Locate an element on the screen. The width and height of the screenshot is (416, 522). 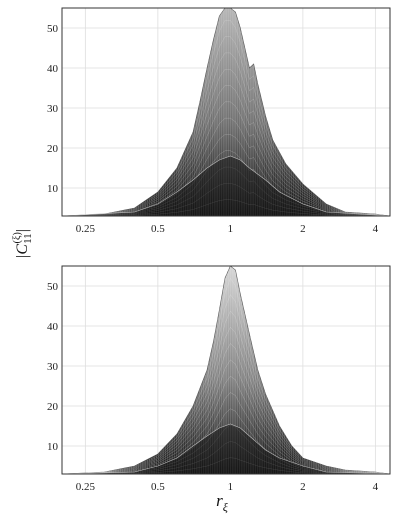
x-ticks-top: 0.25 0.5 1 2 4 is located at coordinates (227, 229).